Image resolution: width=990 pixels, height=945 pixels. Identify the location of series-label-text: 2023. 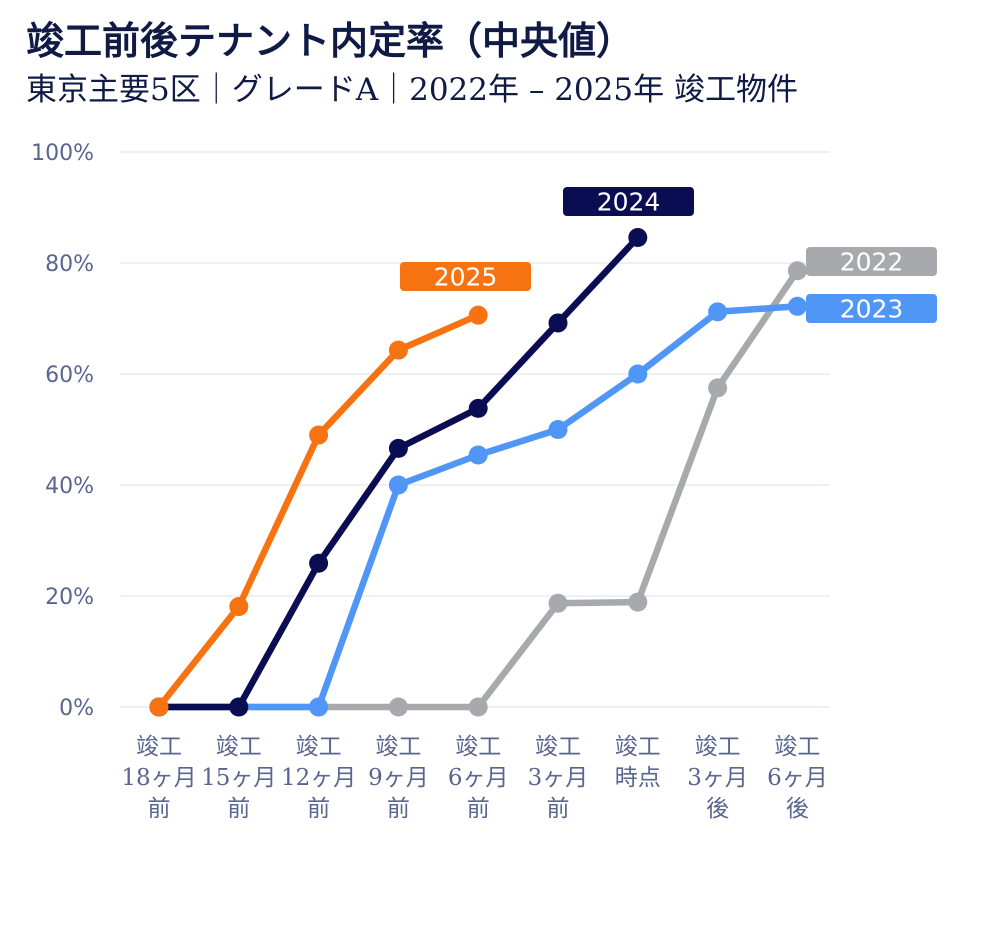
(872, 309).